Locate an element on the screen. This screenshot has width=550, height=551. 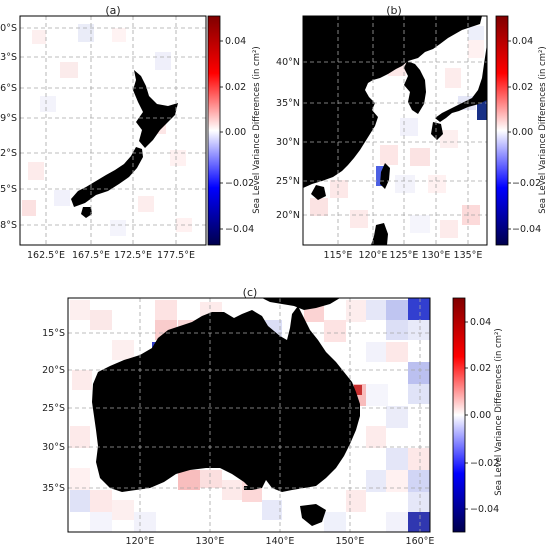
panel-a-title: (a) is located at coordinates (112, 10).